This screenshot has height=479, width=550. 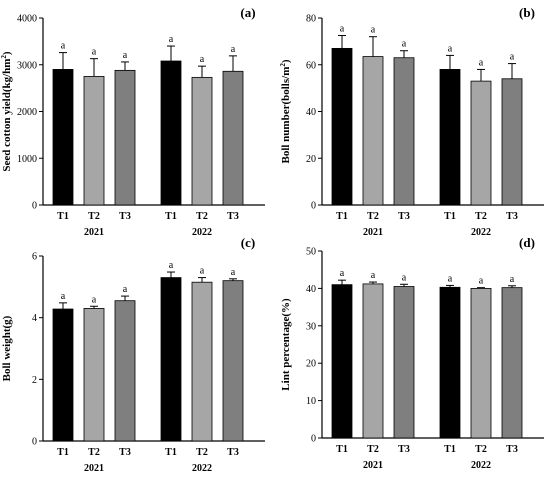 I want to click on y-axis-label: Boll weight(g), so click(x=7, y=348).